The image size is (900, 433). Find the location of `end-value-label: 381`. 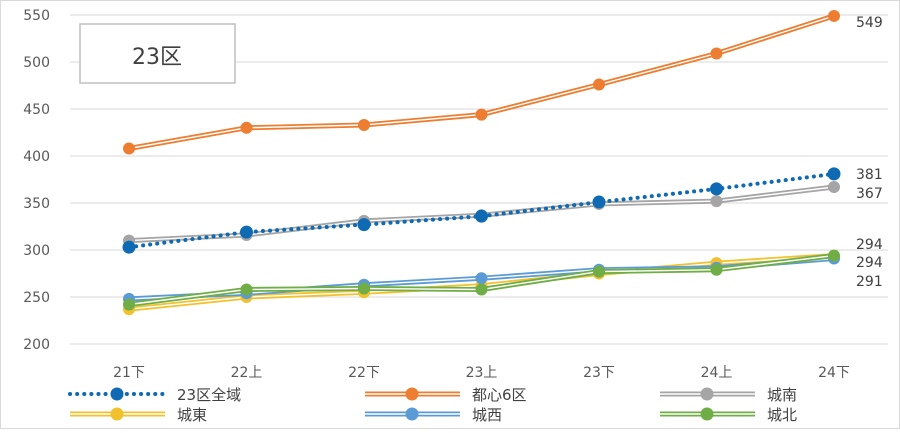

end-value-label: 381 is located at coordinates (869, 175).